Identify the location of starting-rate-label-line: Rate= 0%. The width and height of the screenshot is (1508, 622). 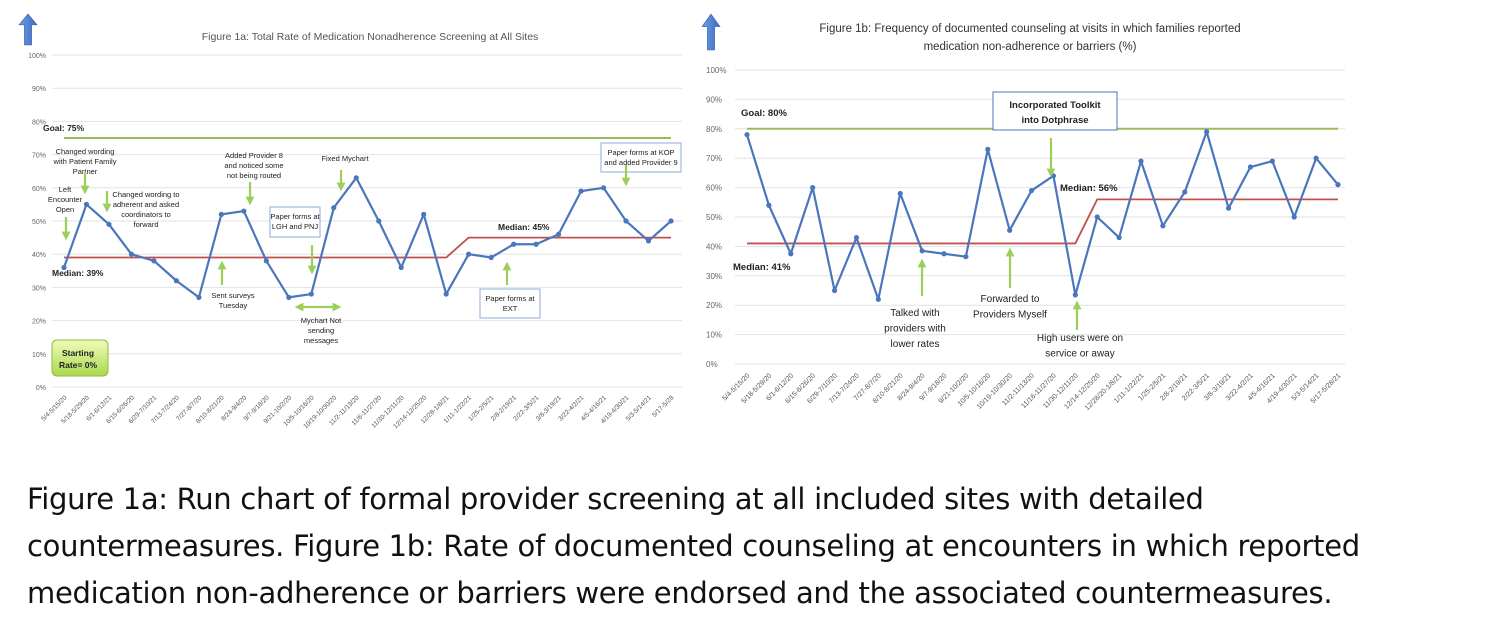
(78, 365).